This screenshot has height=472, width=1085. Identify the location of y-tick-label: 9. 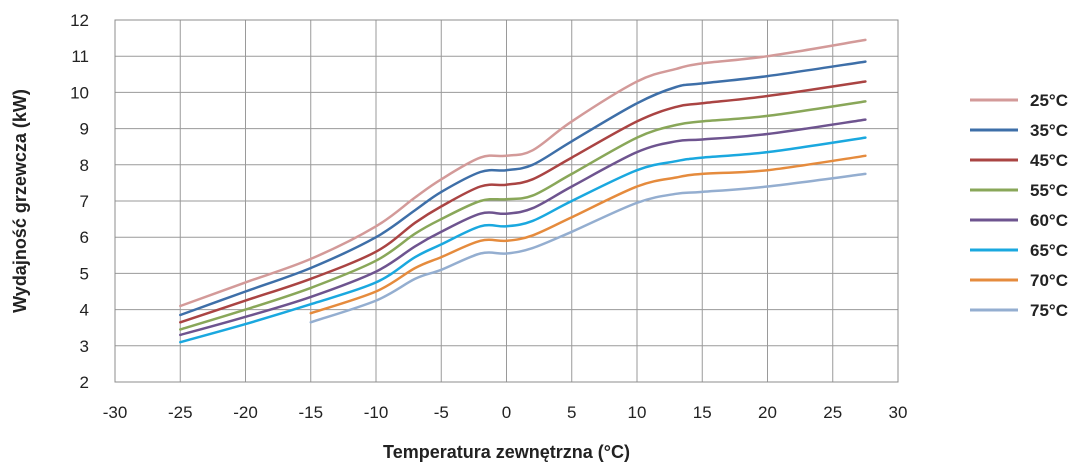
(84, 129).